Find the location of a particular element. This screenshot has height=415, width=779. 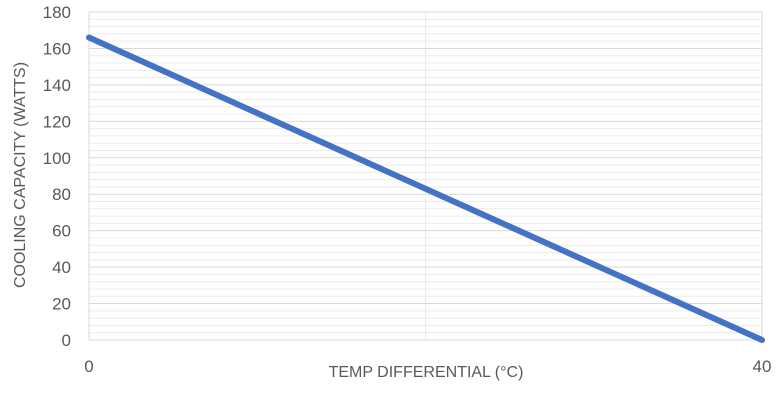

y-tick-label: 60 is located at coordinates (61, 231).